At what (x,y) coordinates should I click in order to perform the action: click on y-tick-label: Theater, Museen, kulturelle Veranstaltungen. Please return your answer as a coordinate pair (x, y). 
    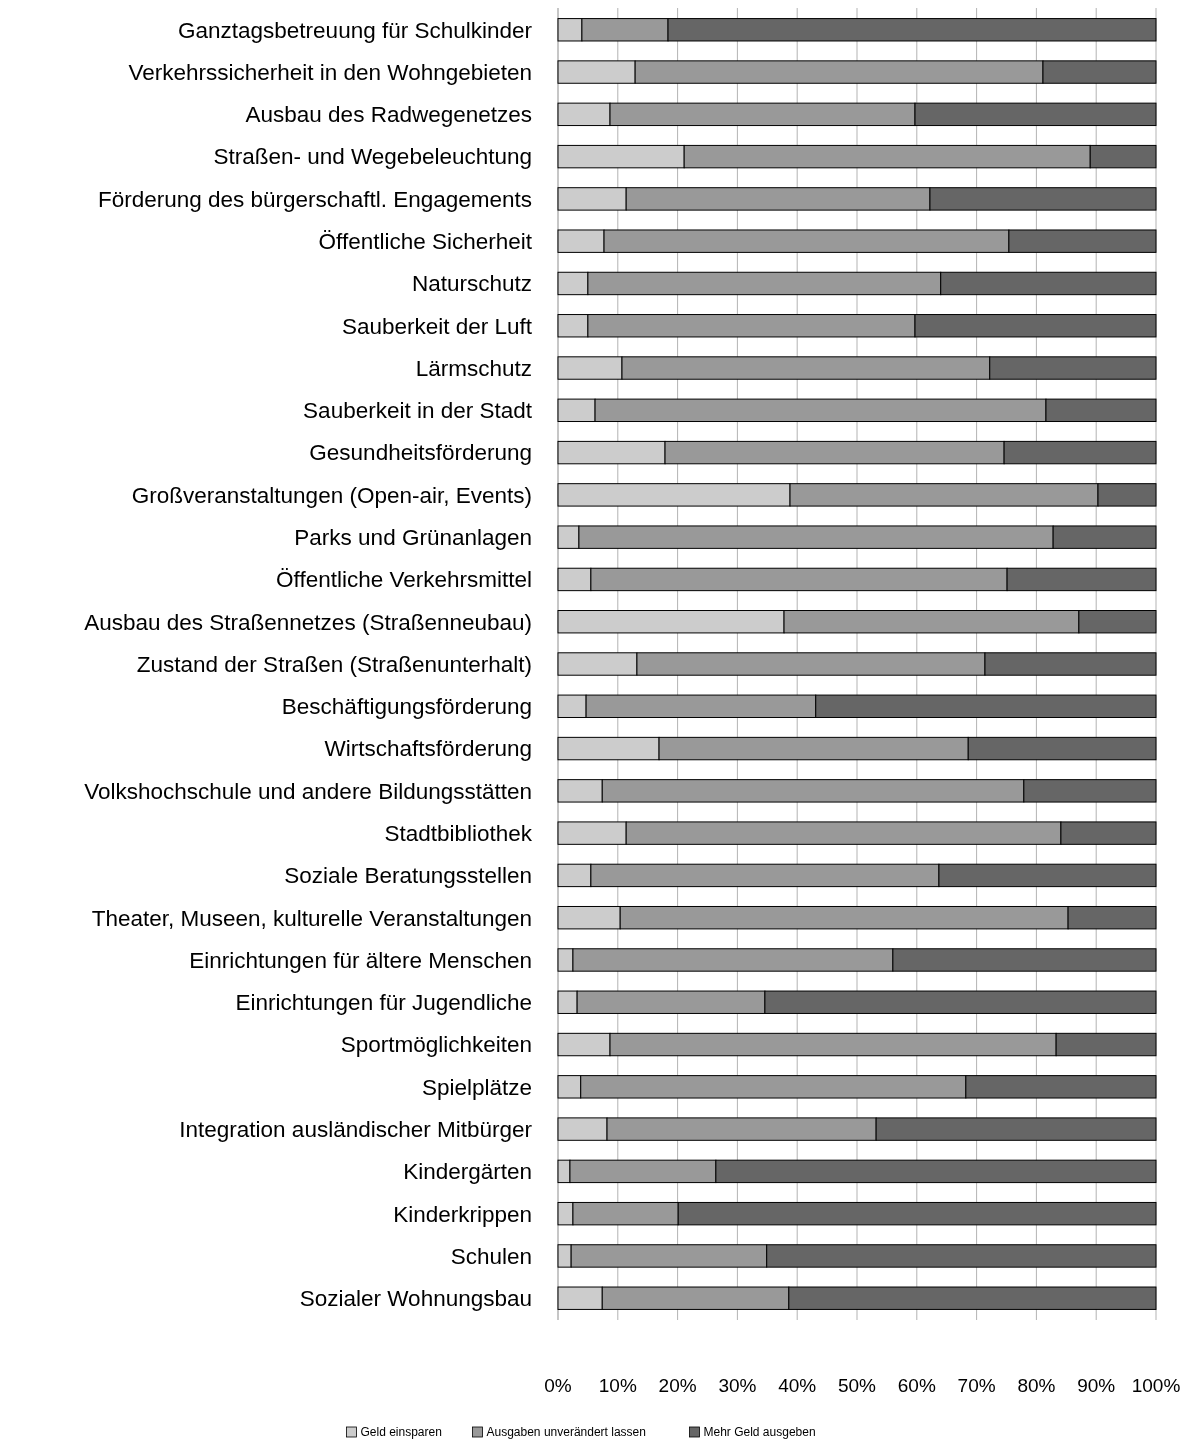
    Looking at the image, I should click on (311, 918).